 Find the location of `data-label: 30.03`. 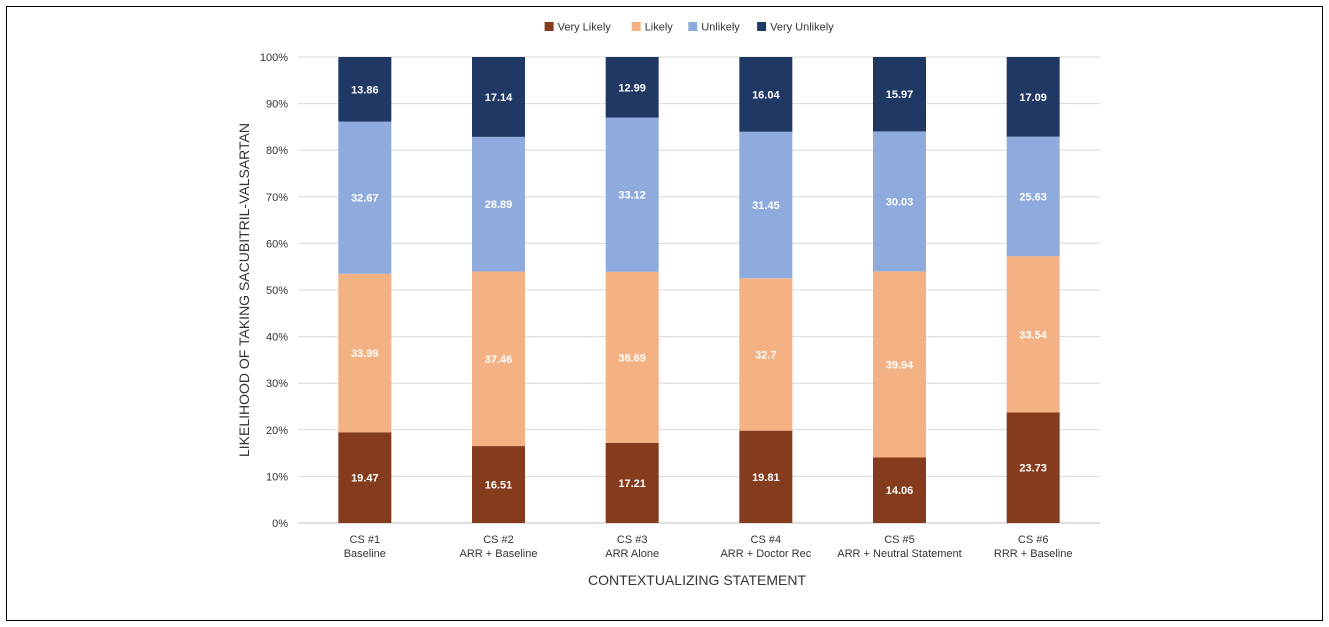

data-label: 30.03 is located at coordinates (900, 202).